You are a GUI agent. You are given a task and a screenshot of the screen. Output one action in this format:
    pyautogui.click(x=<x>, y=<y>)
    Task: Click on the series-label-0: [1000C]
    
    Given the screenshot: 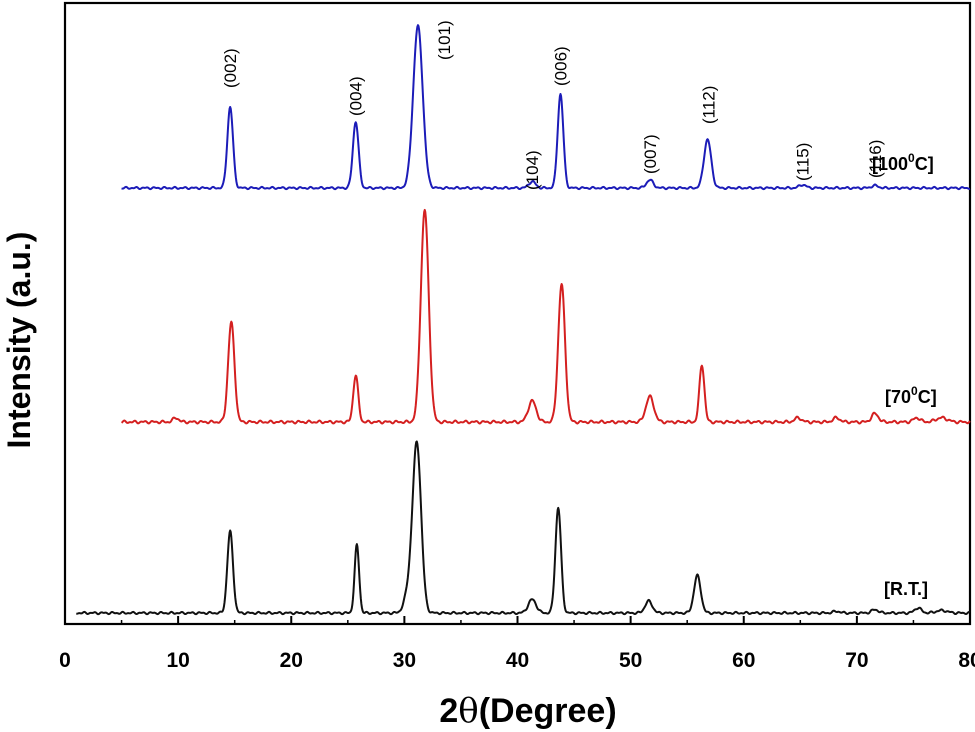 What is the action you would take?
    pyautogui.click(x=903, y=162)
    